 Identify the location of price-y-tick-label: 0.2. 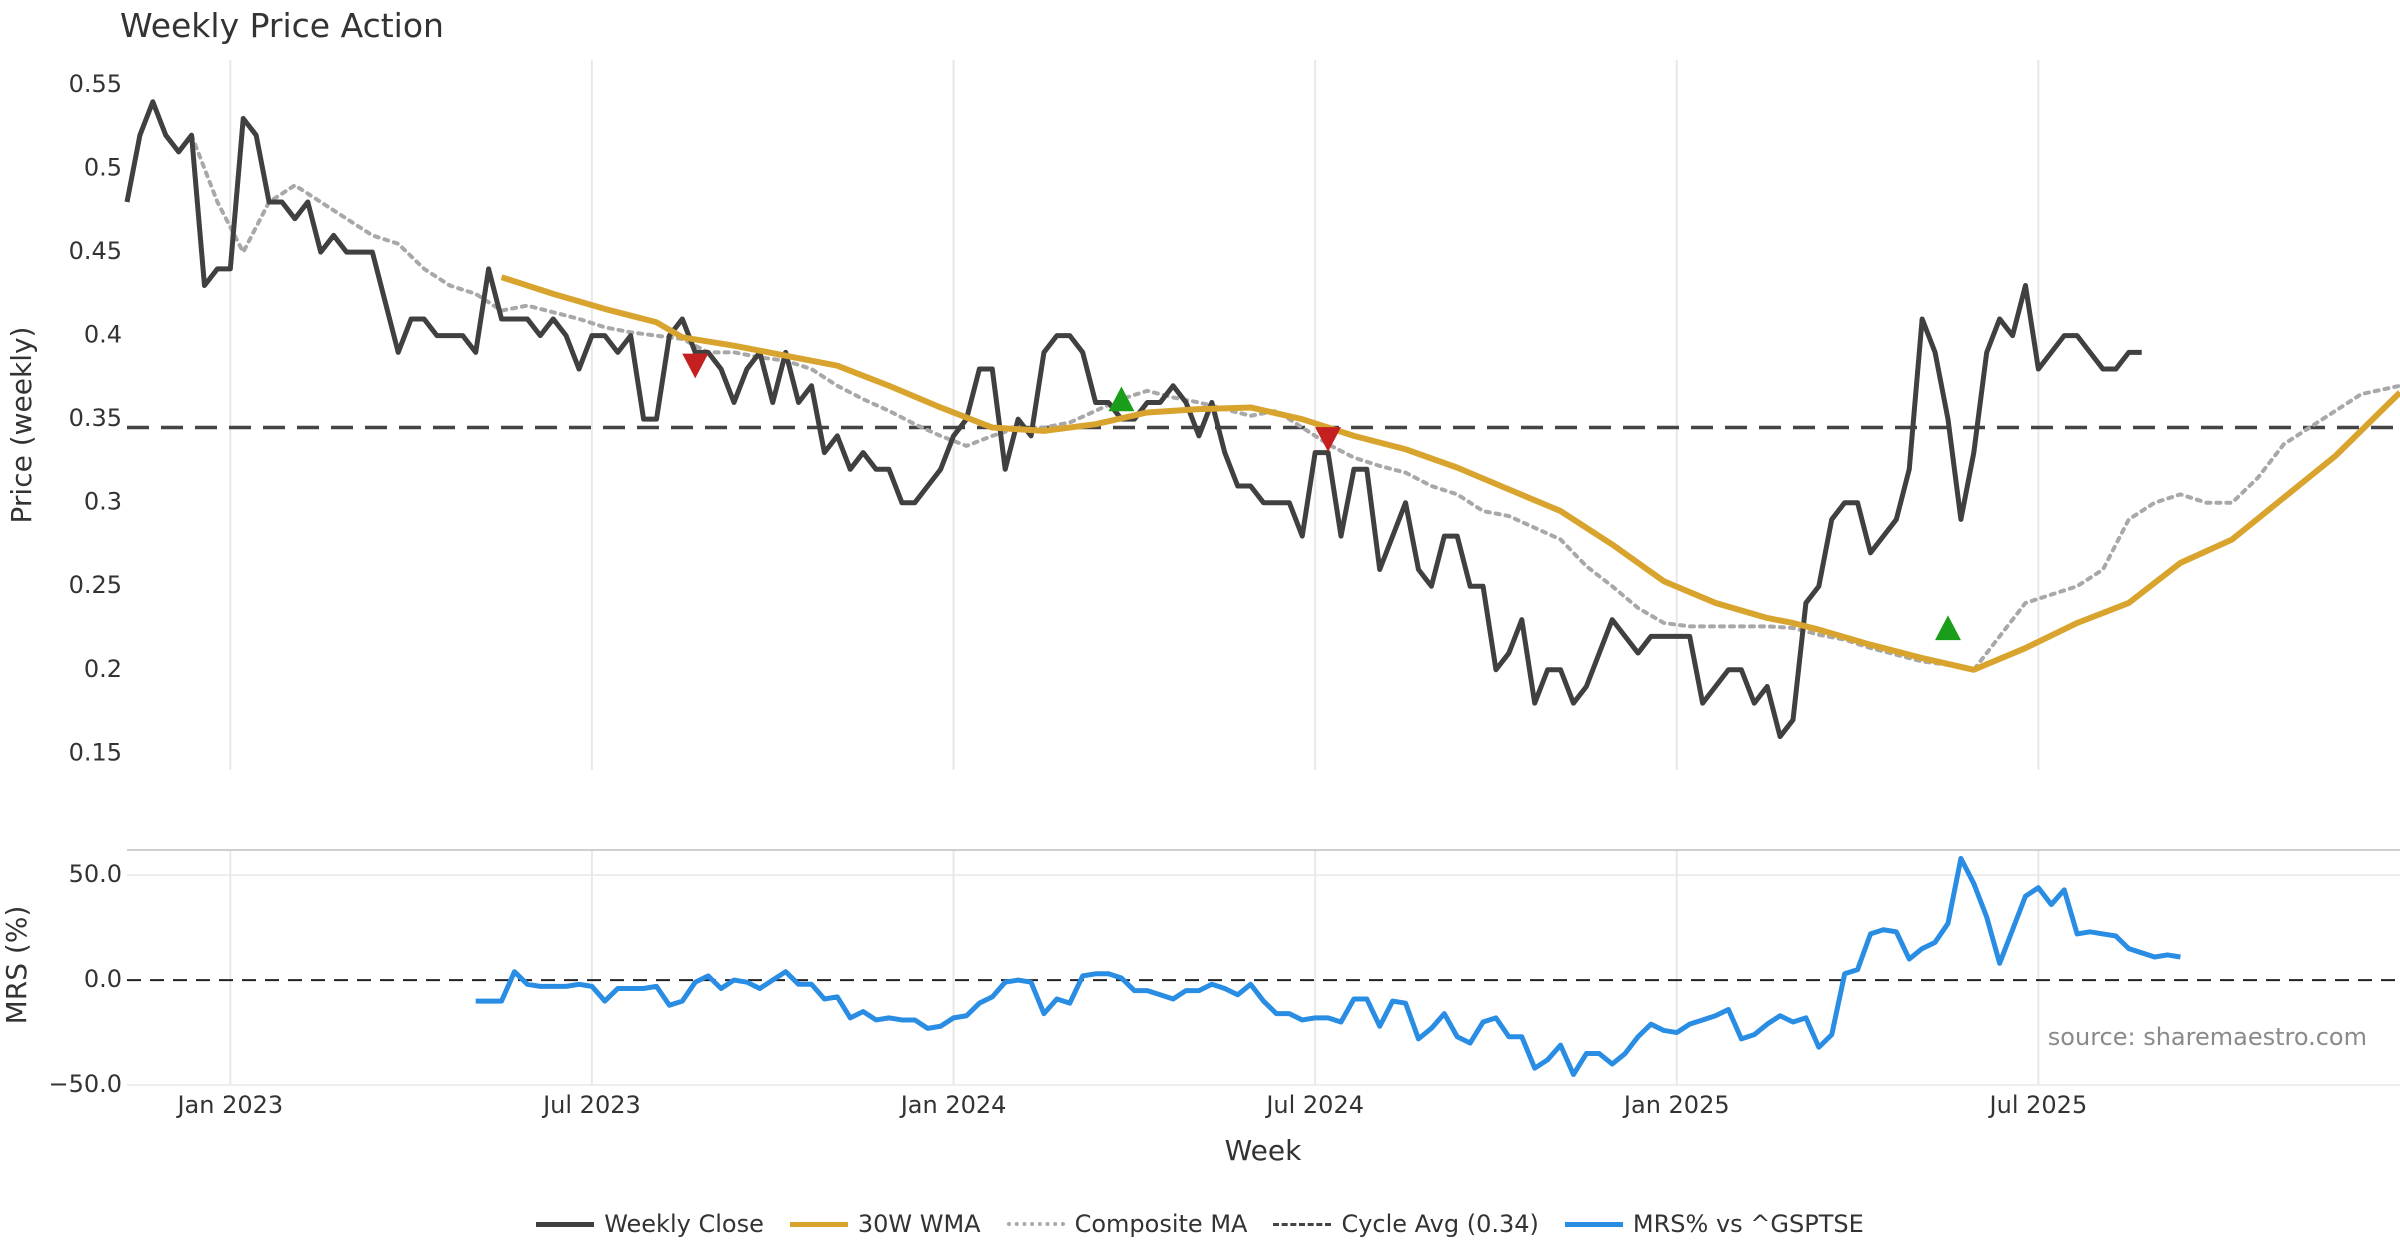
(103, 669).